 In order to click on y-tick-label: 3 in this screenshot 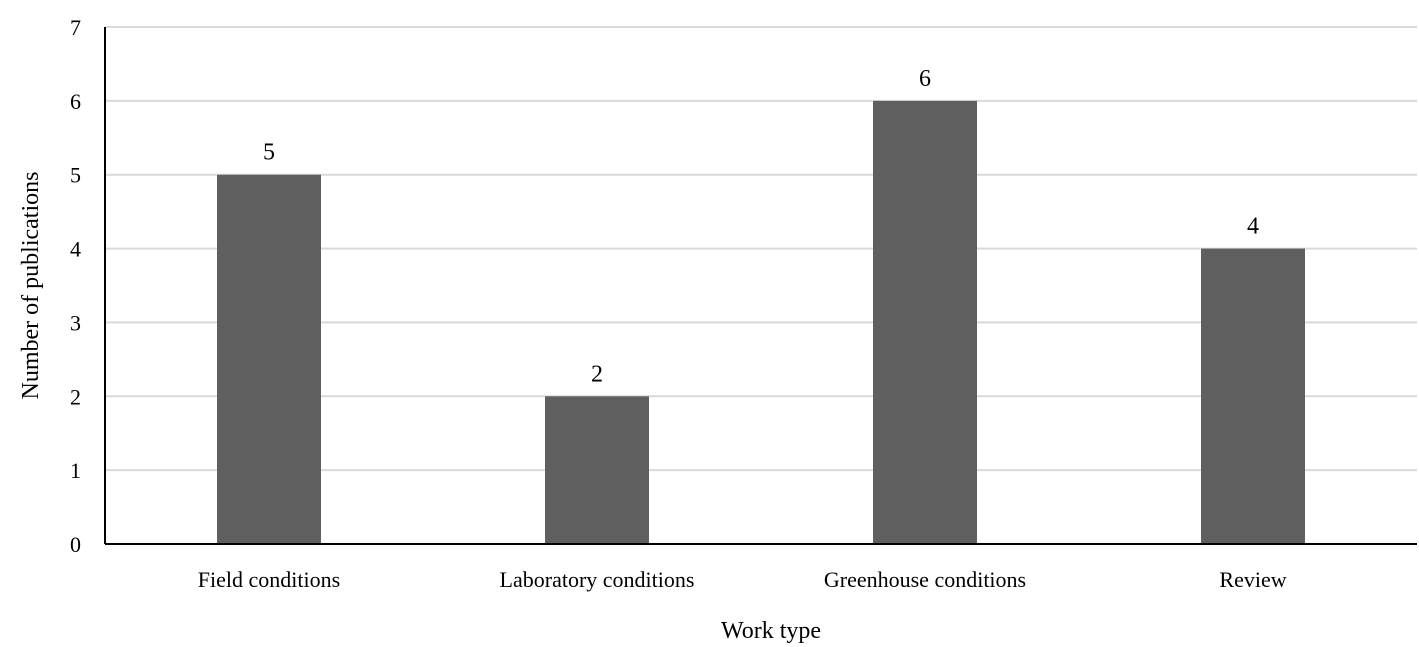, I will do `click(75, 322)`.